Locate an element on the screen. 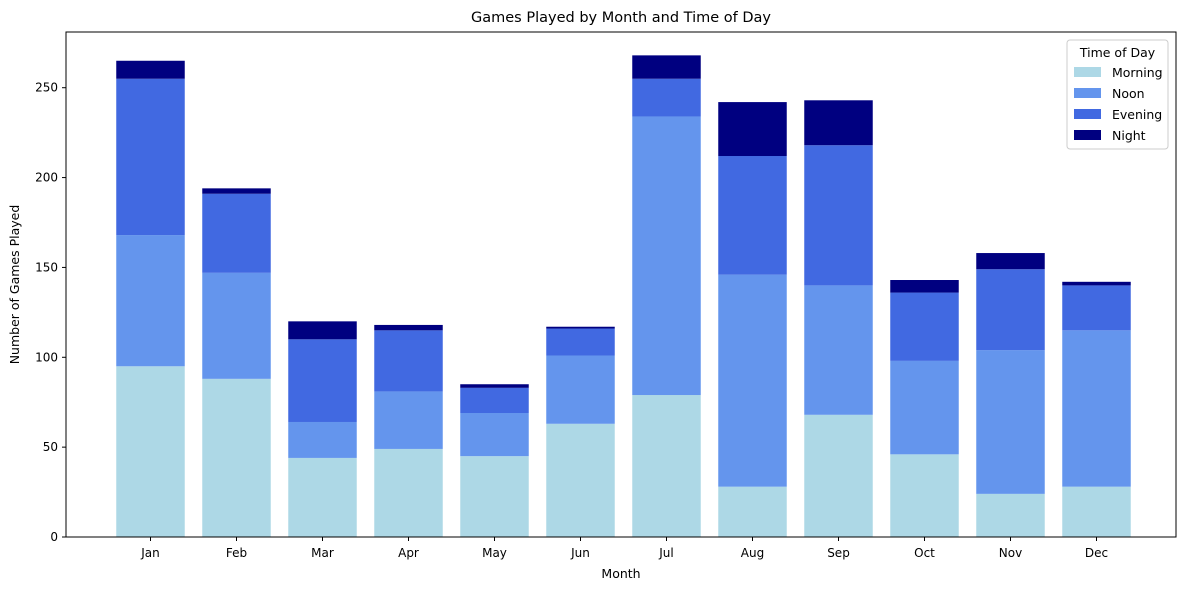  bar-evening-jan is located at coordinates (150, 157).